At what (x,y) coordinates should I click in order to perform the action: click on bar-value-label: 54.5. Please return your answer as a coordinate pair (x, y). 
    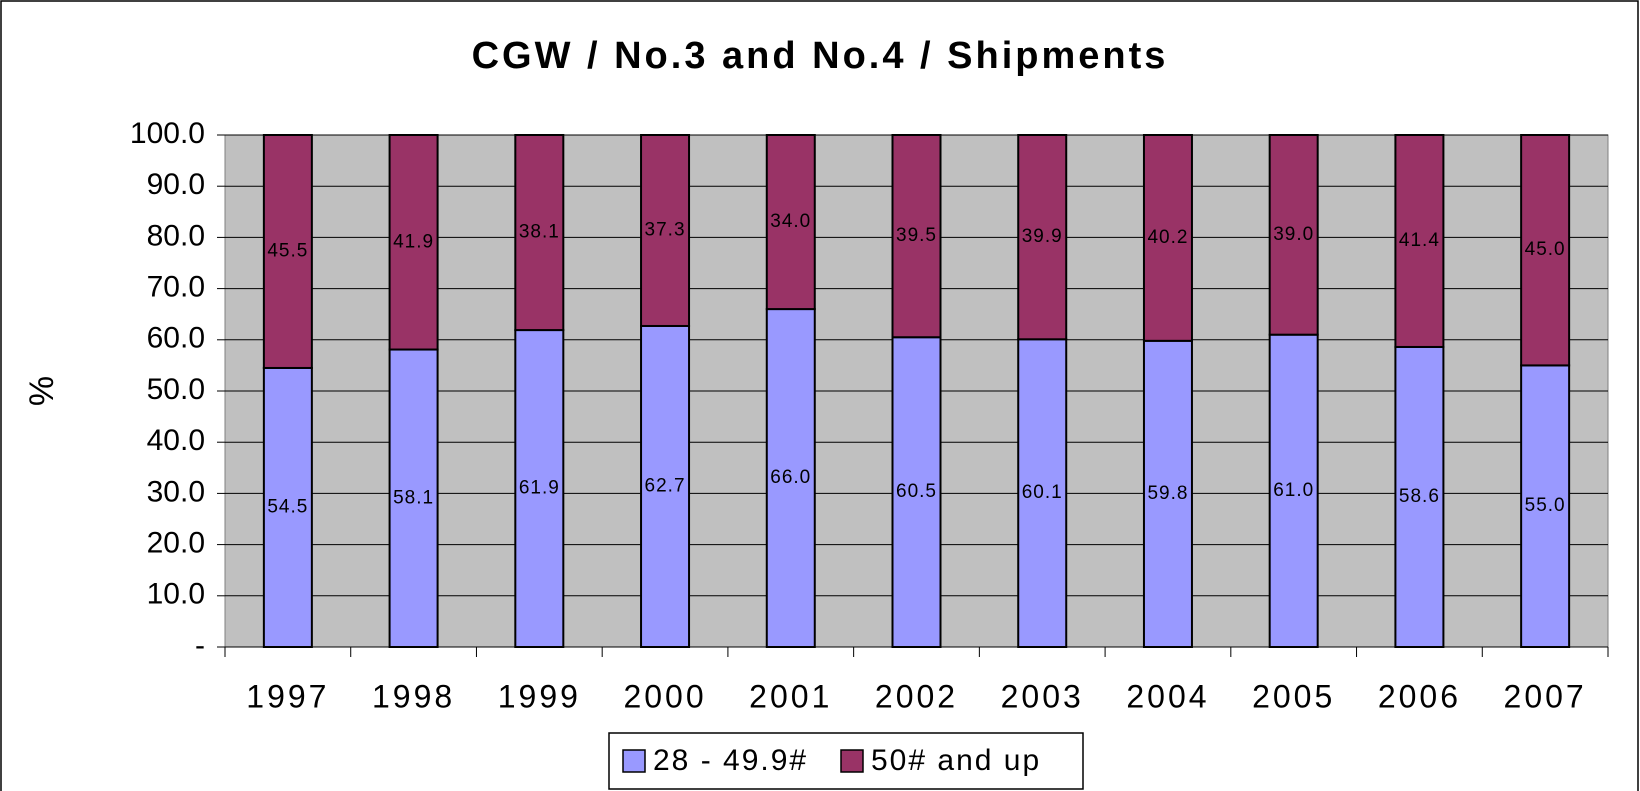
    Looking at the image, I should click on (287, 506).